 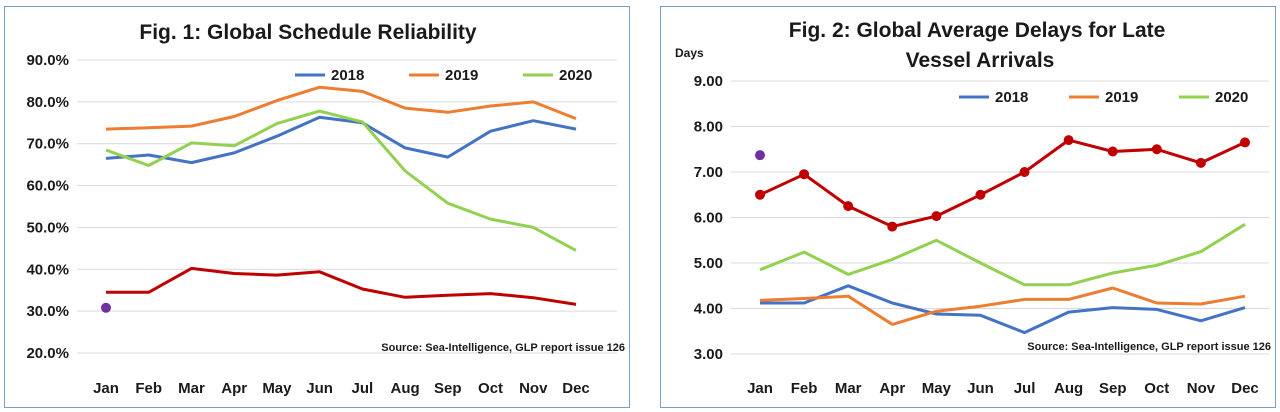 I want to click on y-tick-label: 8.00, so click(x=708, y=127).